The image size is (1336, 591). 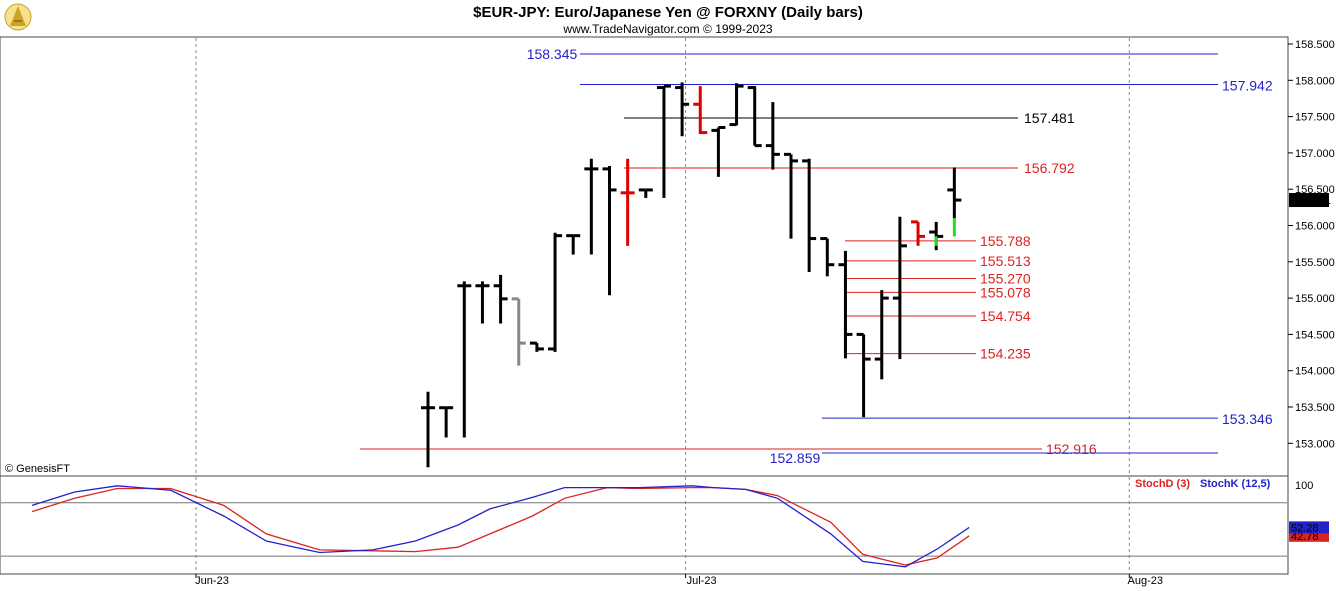 I want to click on legend-stochk: StochK (12,5), so click(x=1235, y=484).